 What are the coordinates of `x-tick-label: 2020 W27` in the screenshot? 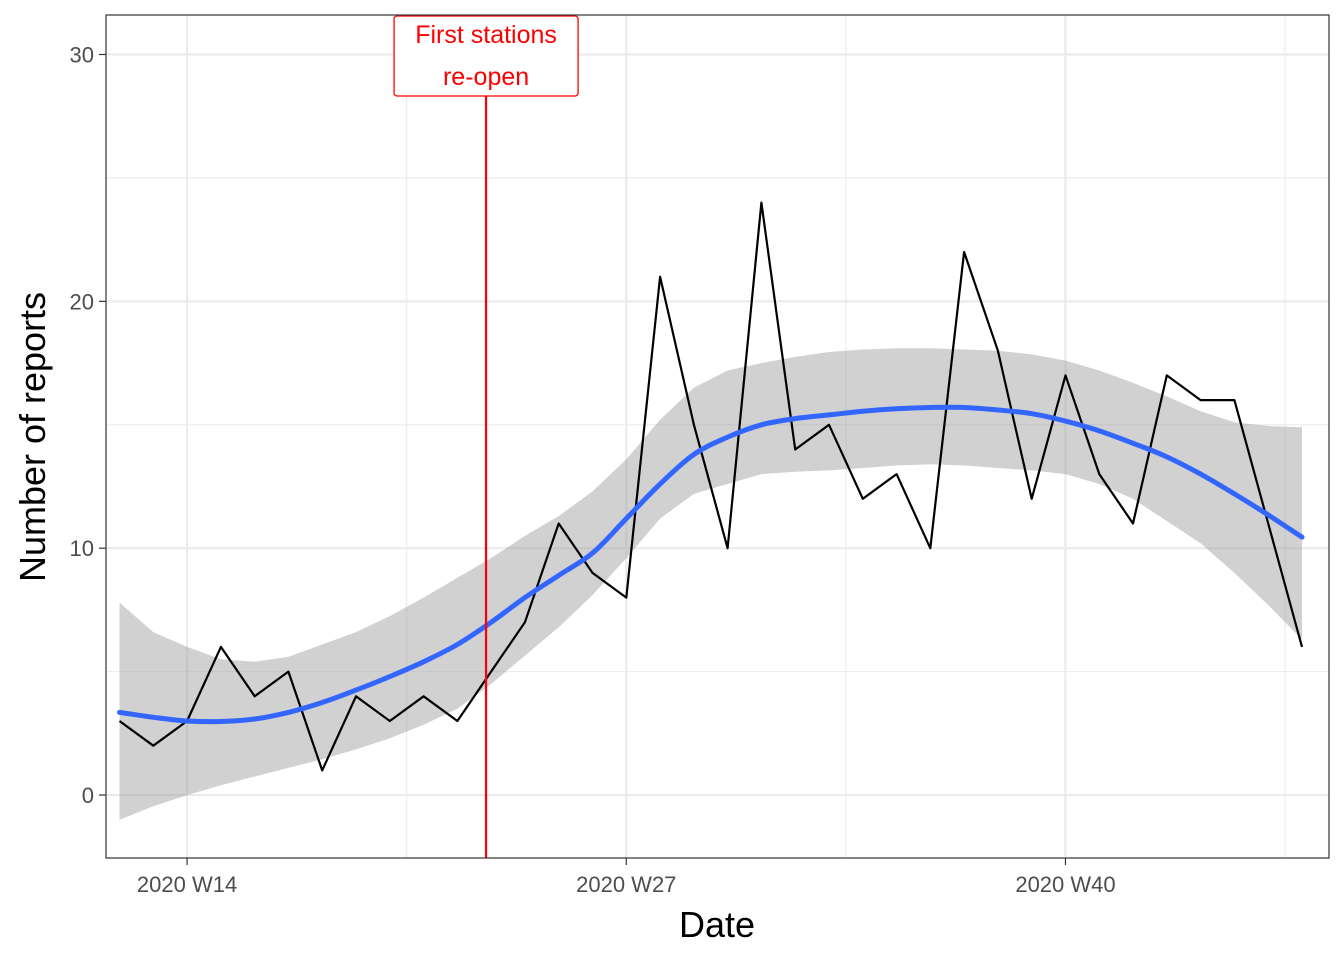 It's located at (626, 884).